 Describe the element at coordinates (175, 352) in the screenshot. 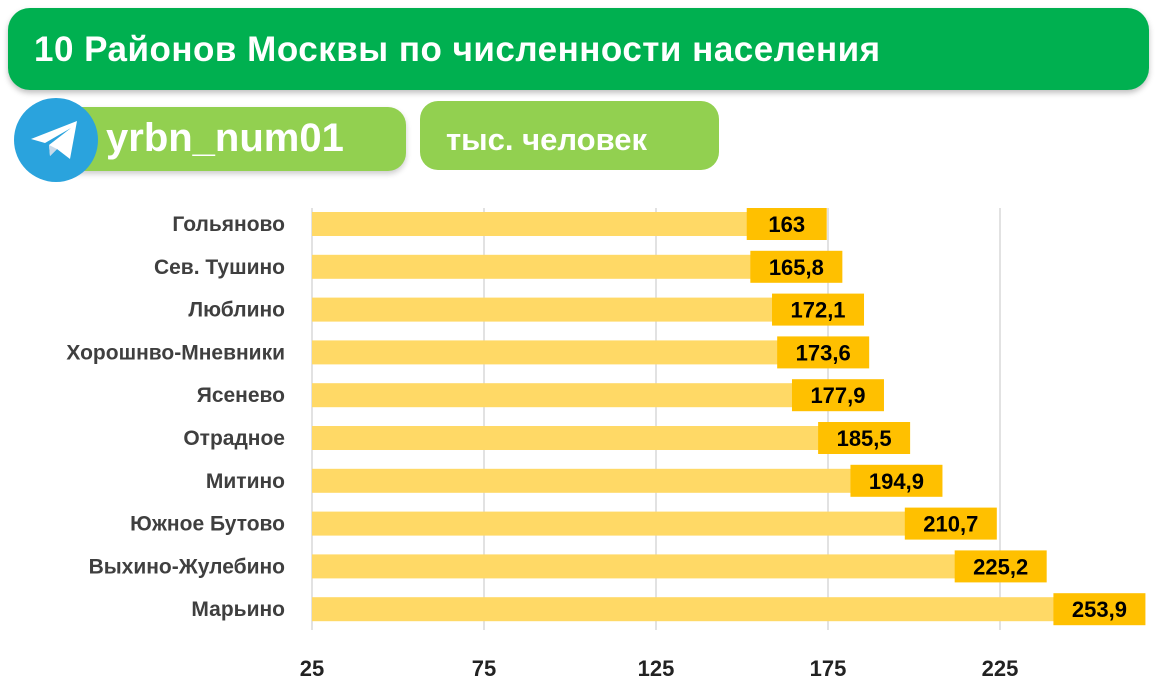

I see `category-label: Хорошнво-Мневники` at that location.